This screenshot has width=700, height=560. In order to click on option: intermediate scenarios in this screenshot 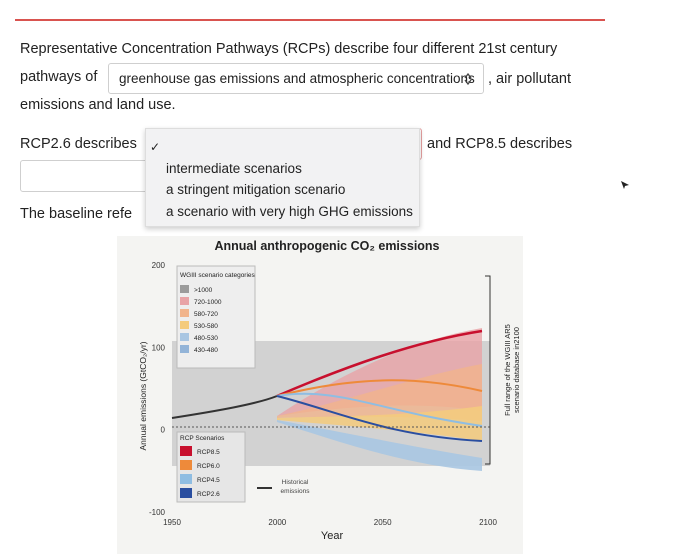, I will do `click(234, 168)`.